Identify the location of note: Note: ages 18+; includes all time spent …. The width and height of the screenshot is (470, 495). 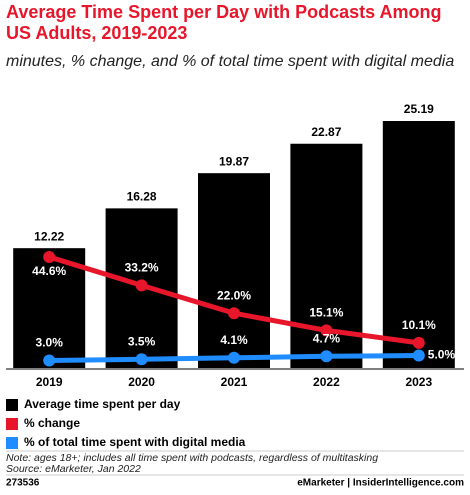
(192, 458).